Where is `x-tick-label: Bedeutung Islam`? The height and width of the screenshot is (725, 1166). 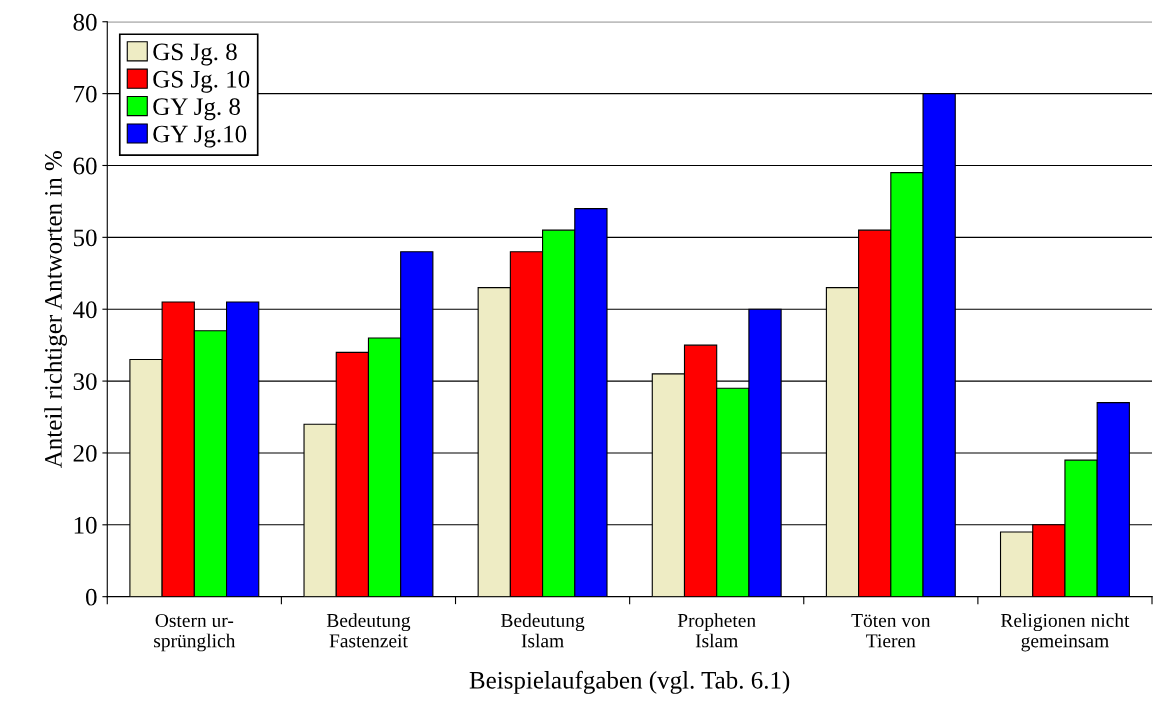
x-tick-label: Bedeutung Islam is located at coordinates (543, 630).